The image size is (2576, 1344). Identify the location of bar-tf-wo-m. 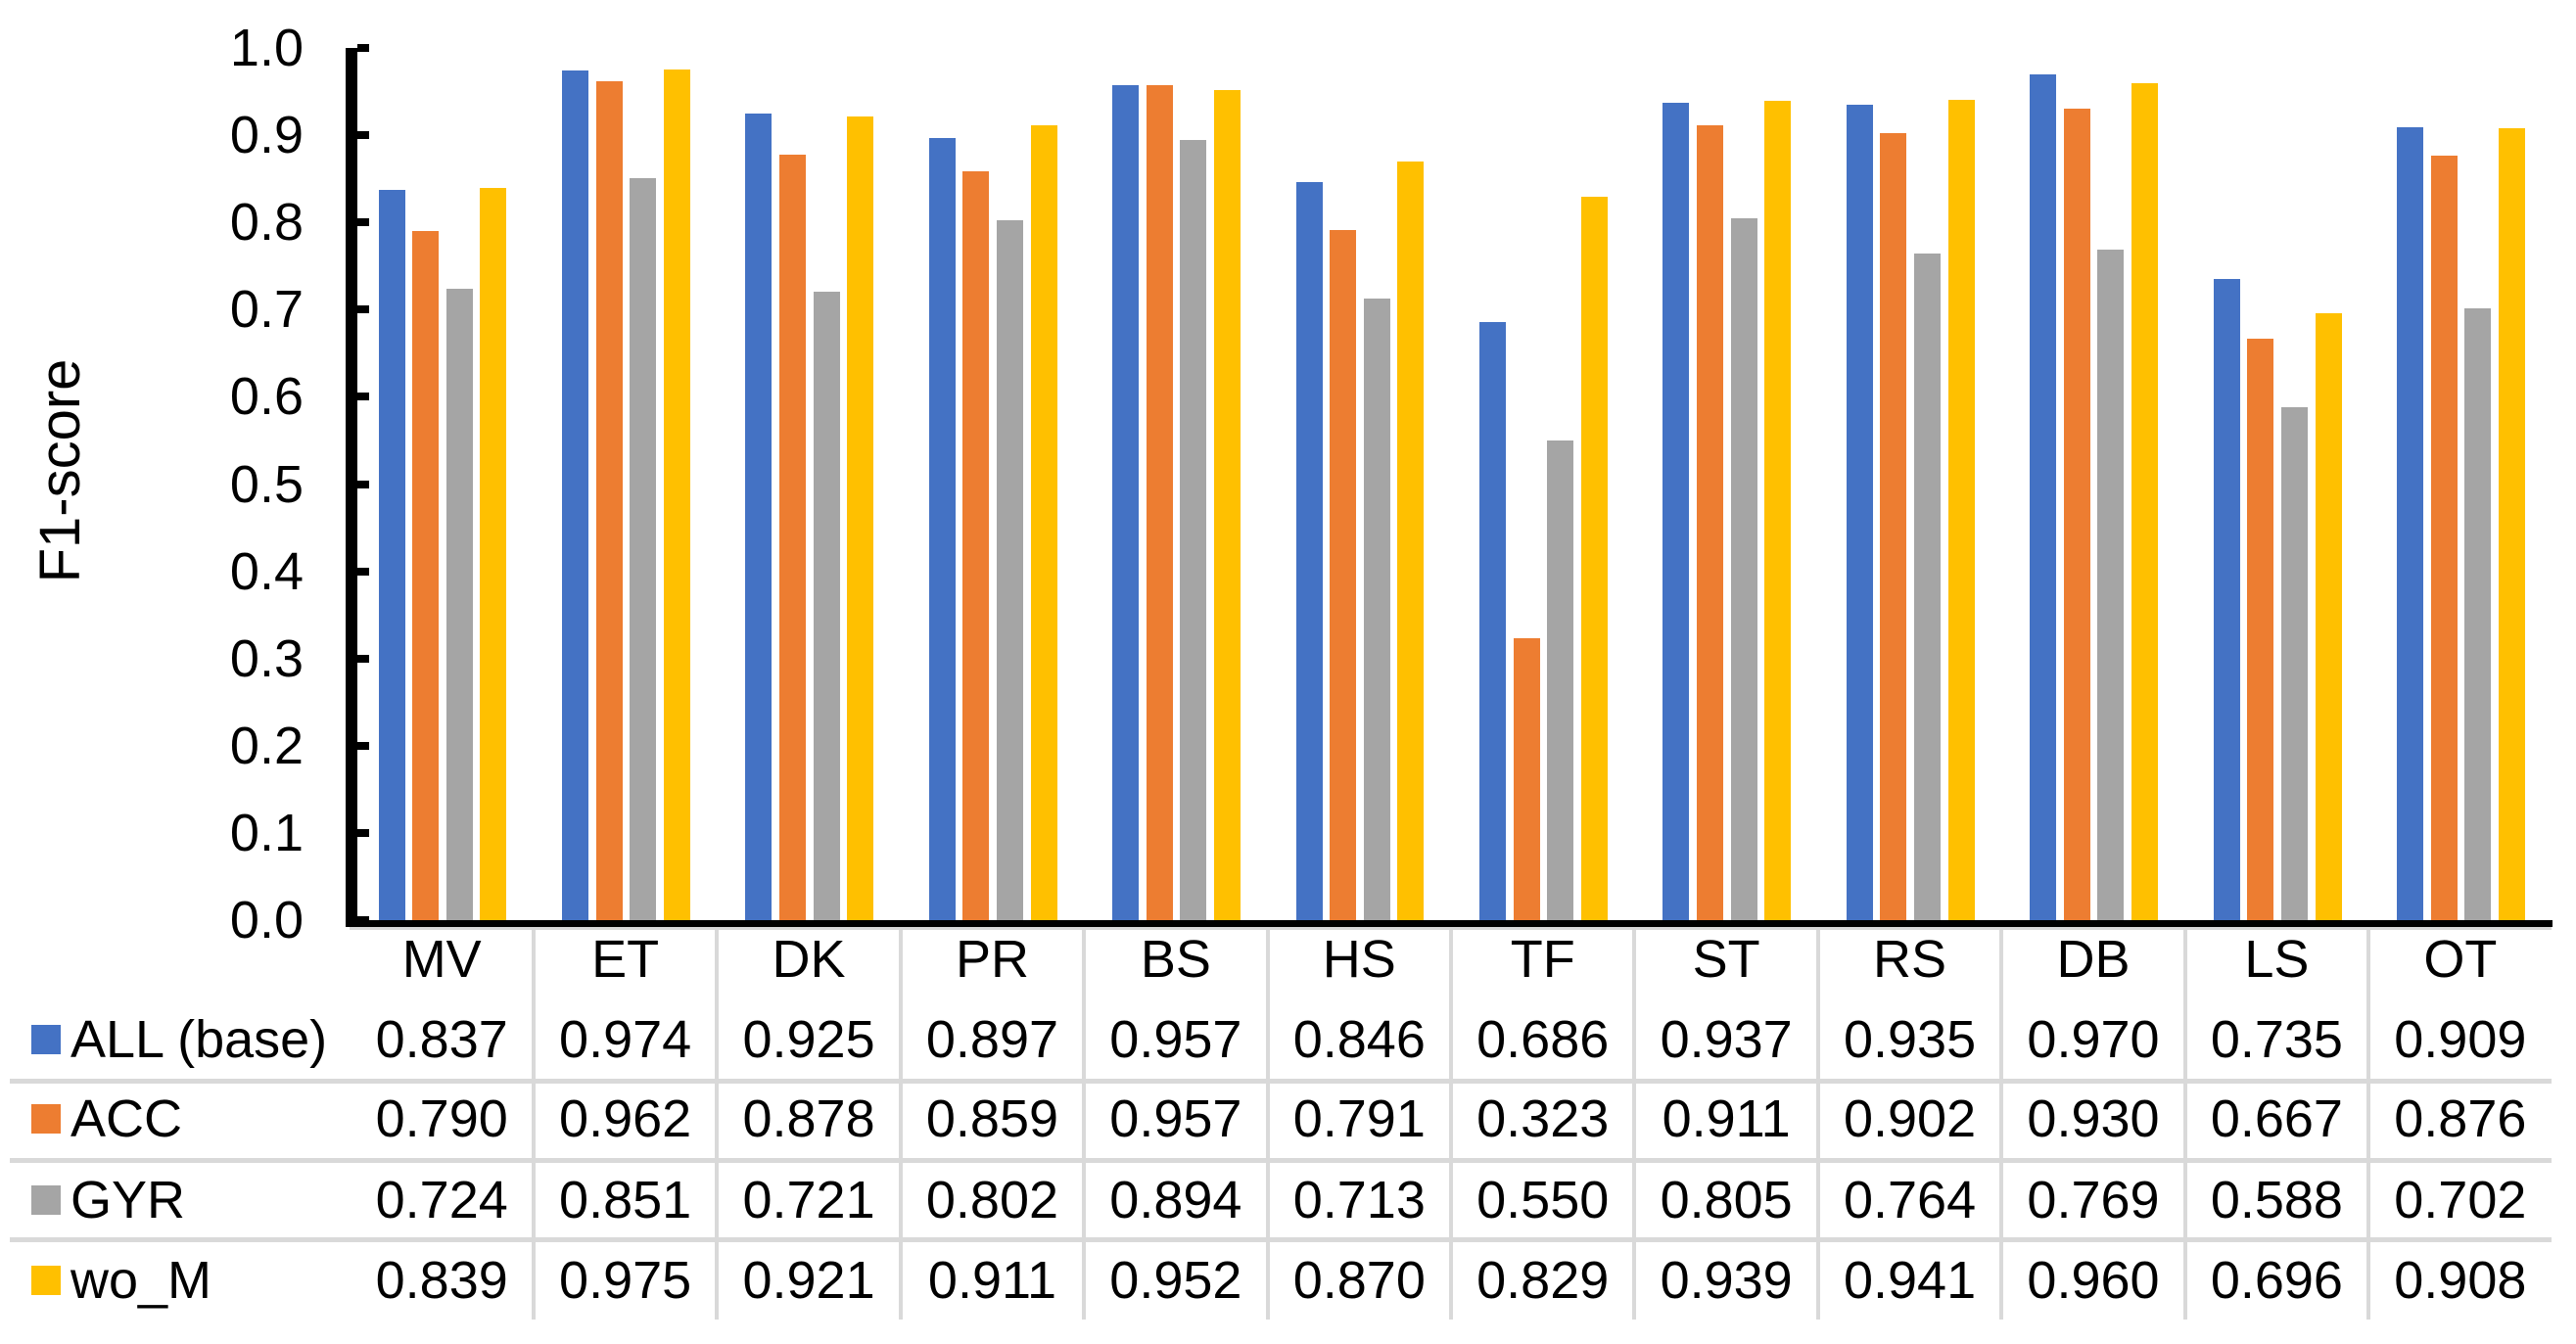
(1594, 558).